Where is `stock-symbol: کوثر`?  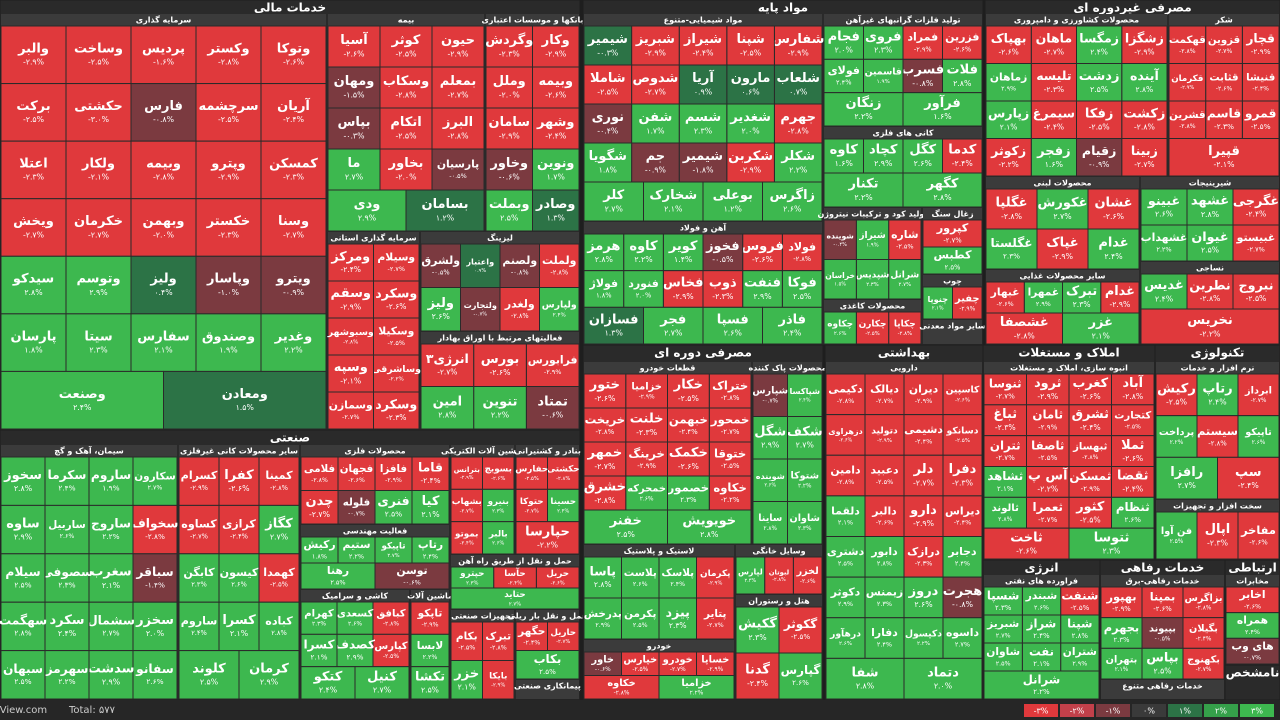
stock-symbol: کوثر is located at coordinates (406, 40).